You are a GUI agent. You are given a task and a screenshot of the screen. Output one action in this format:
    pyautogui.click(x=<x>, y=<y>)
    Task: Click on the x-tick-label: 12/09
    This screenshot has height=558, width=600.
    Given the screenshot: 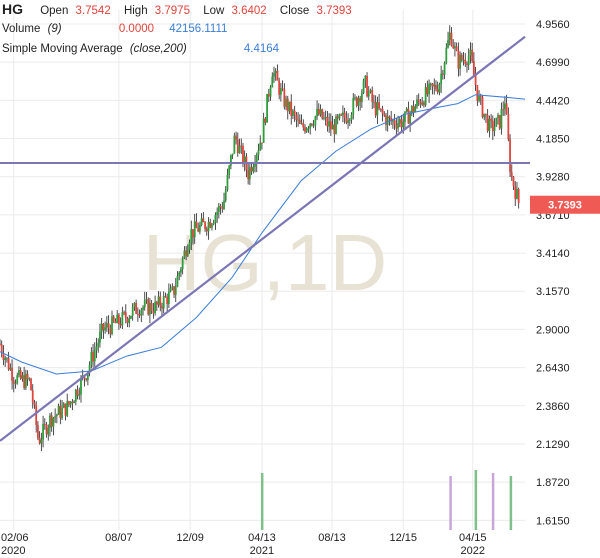 What is the action you would take?
    pyautogui.click(x=190, y=538)
    